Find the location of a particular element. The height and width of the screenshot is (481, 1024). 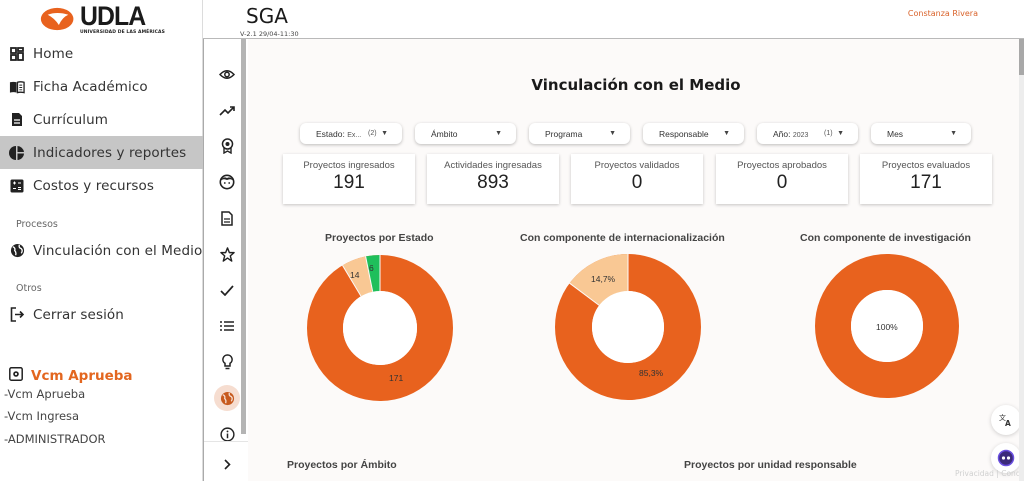

filter-anio: Año: 2023 (1) ▼ is located at coordinates (807, 133).